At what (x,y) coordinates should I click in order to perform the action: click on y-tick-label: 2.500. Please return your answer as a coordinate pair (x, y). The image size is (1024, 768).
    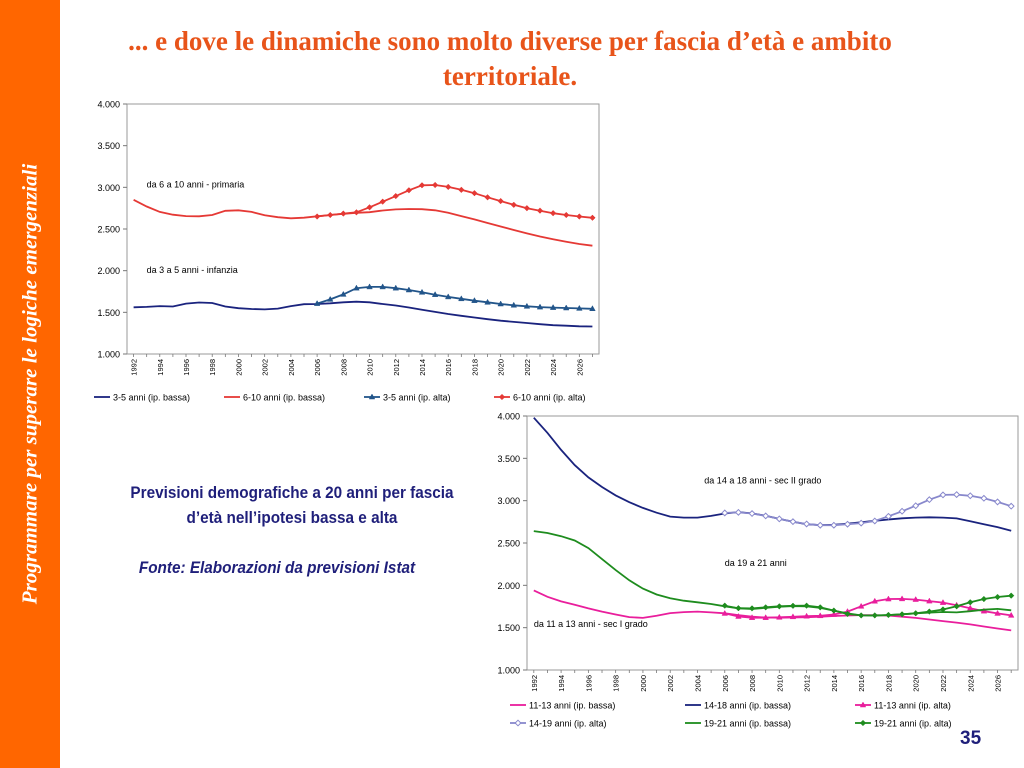
    Looking at the image, I should click on (108, 230).